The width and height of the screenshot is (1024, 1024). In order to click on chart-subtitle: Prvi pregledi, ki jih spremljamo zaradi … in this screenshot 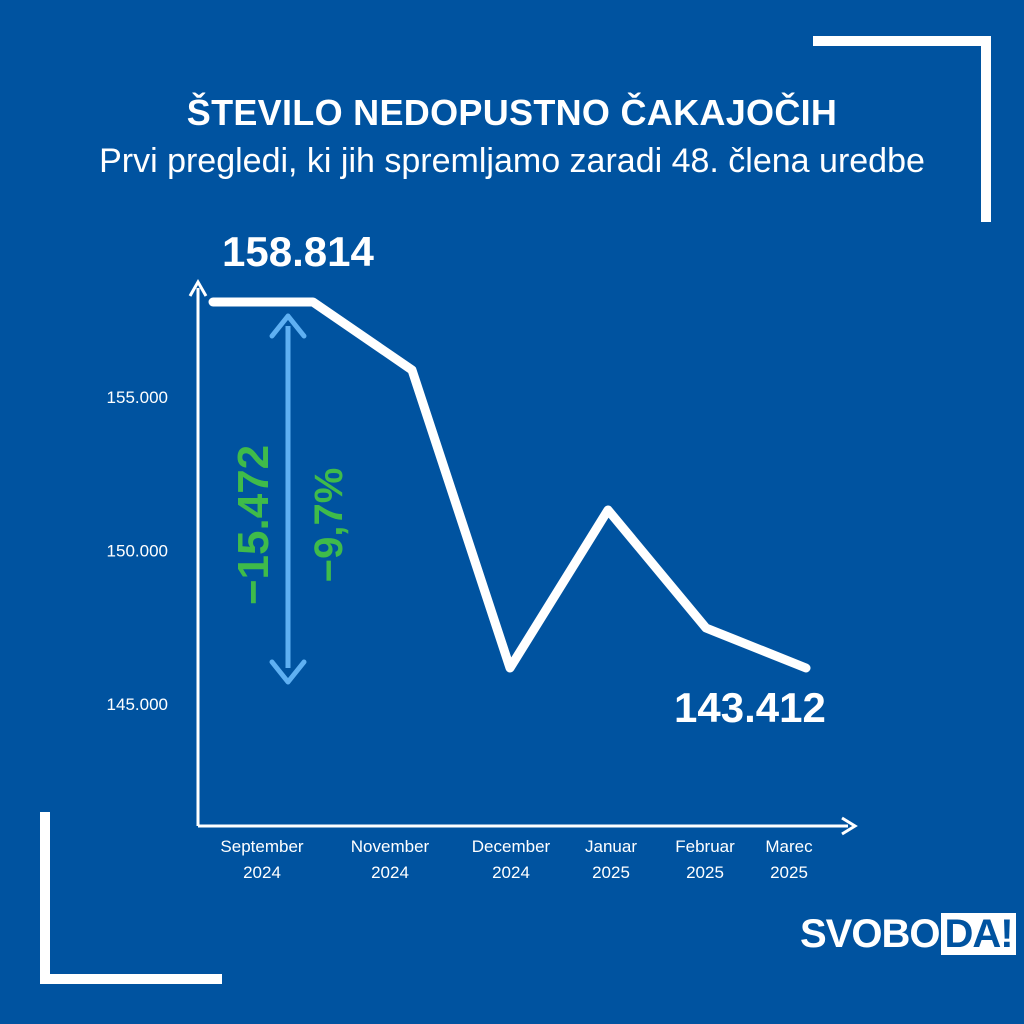, I will do `click(512, 161)`.